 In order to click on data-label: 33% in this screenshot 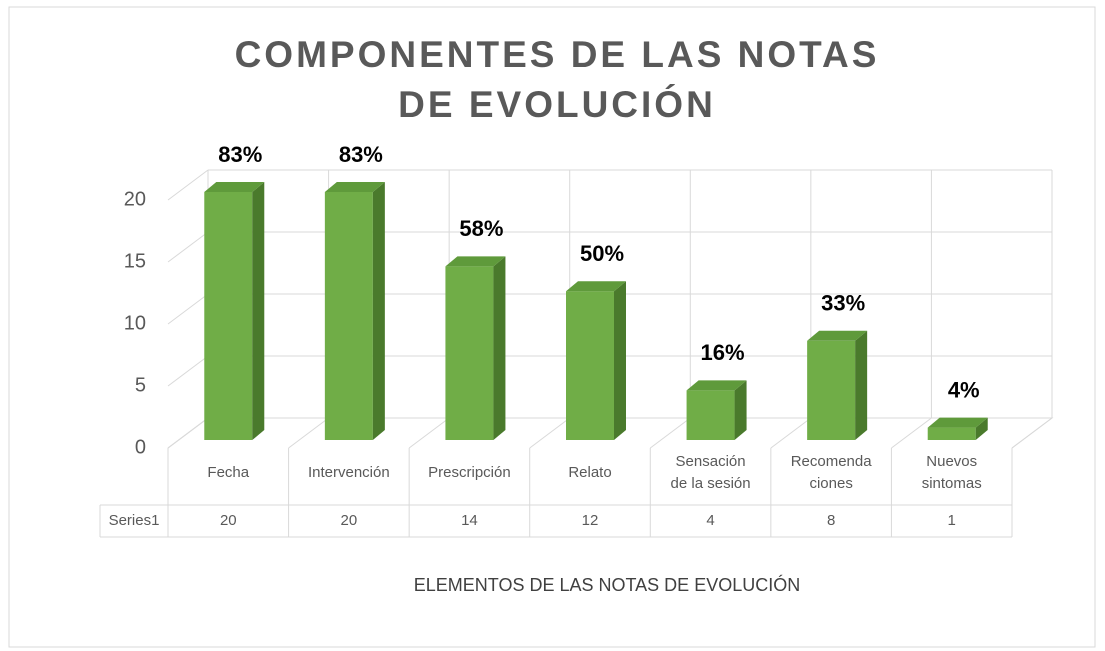, I will do `click(843, 303)`.